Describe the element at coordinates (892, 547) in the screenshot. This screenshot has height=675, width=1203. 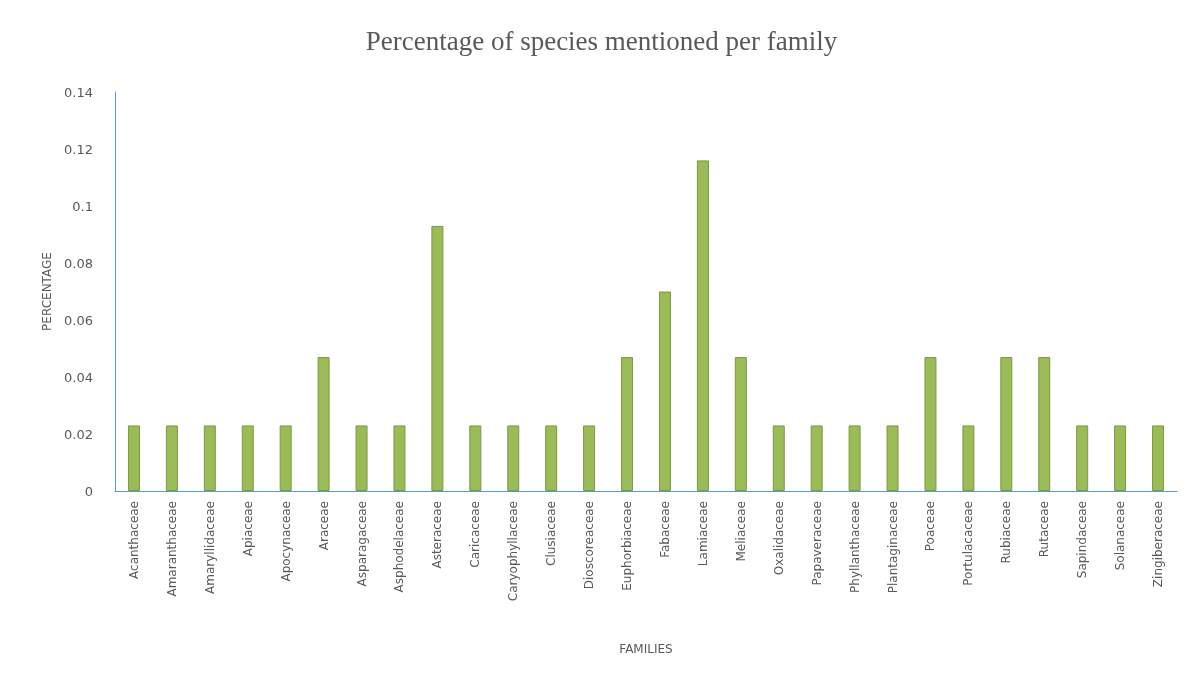
I see `x-tick-label: Plantaginaceae` at that location.